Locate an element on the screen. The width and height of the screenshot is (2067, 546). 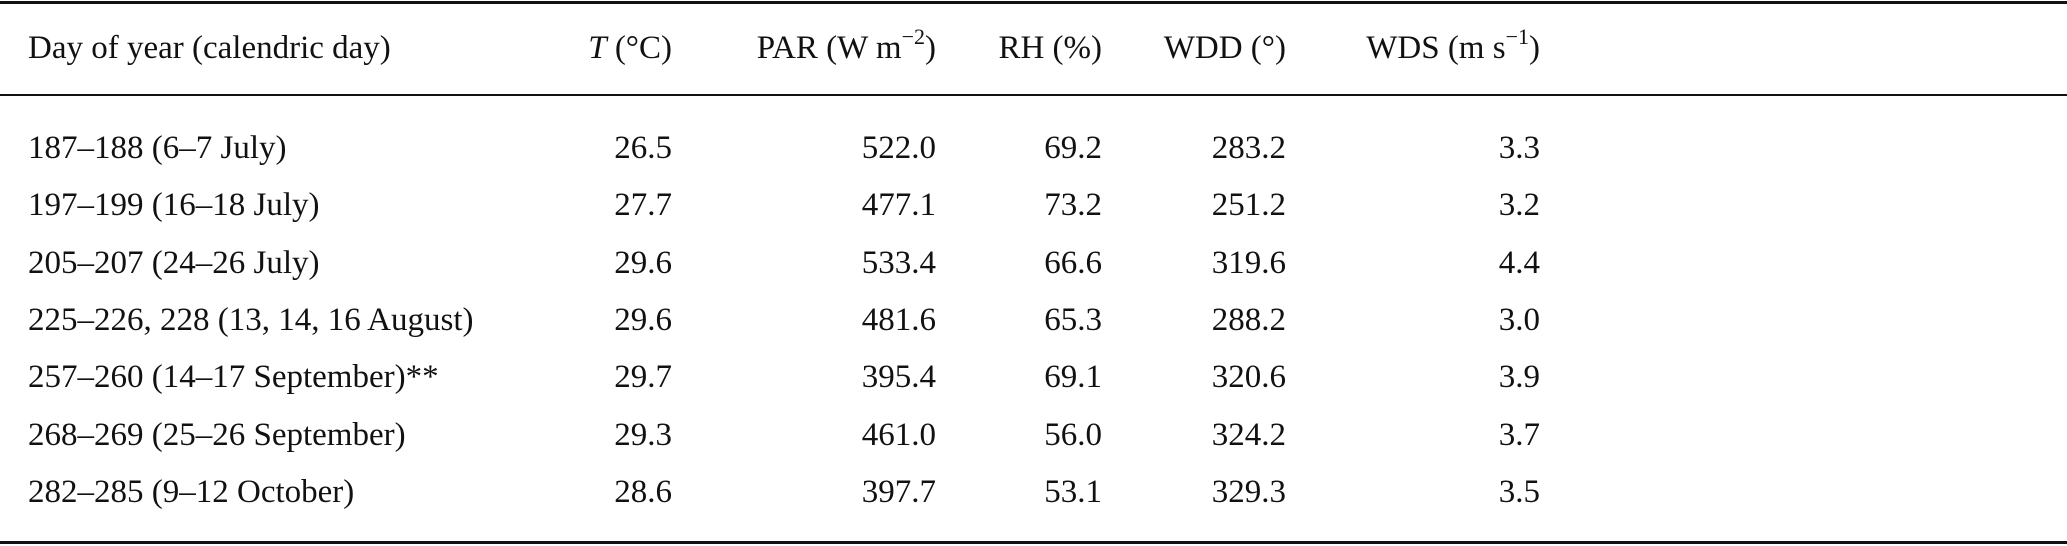
cell-wds: 3.9 is located at coordinates (1519, 377).